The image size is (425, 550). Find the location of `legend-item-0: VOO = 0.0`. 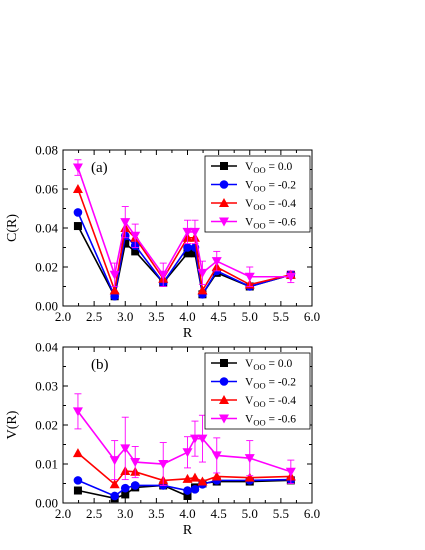

legend-item-0: VOO = 0.0 is located at coordinates (251, 168).